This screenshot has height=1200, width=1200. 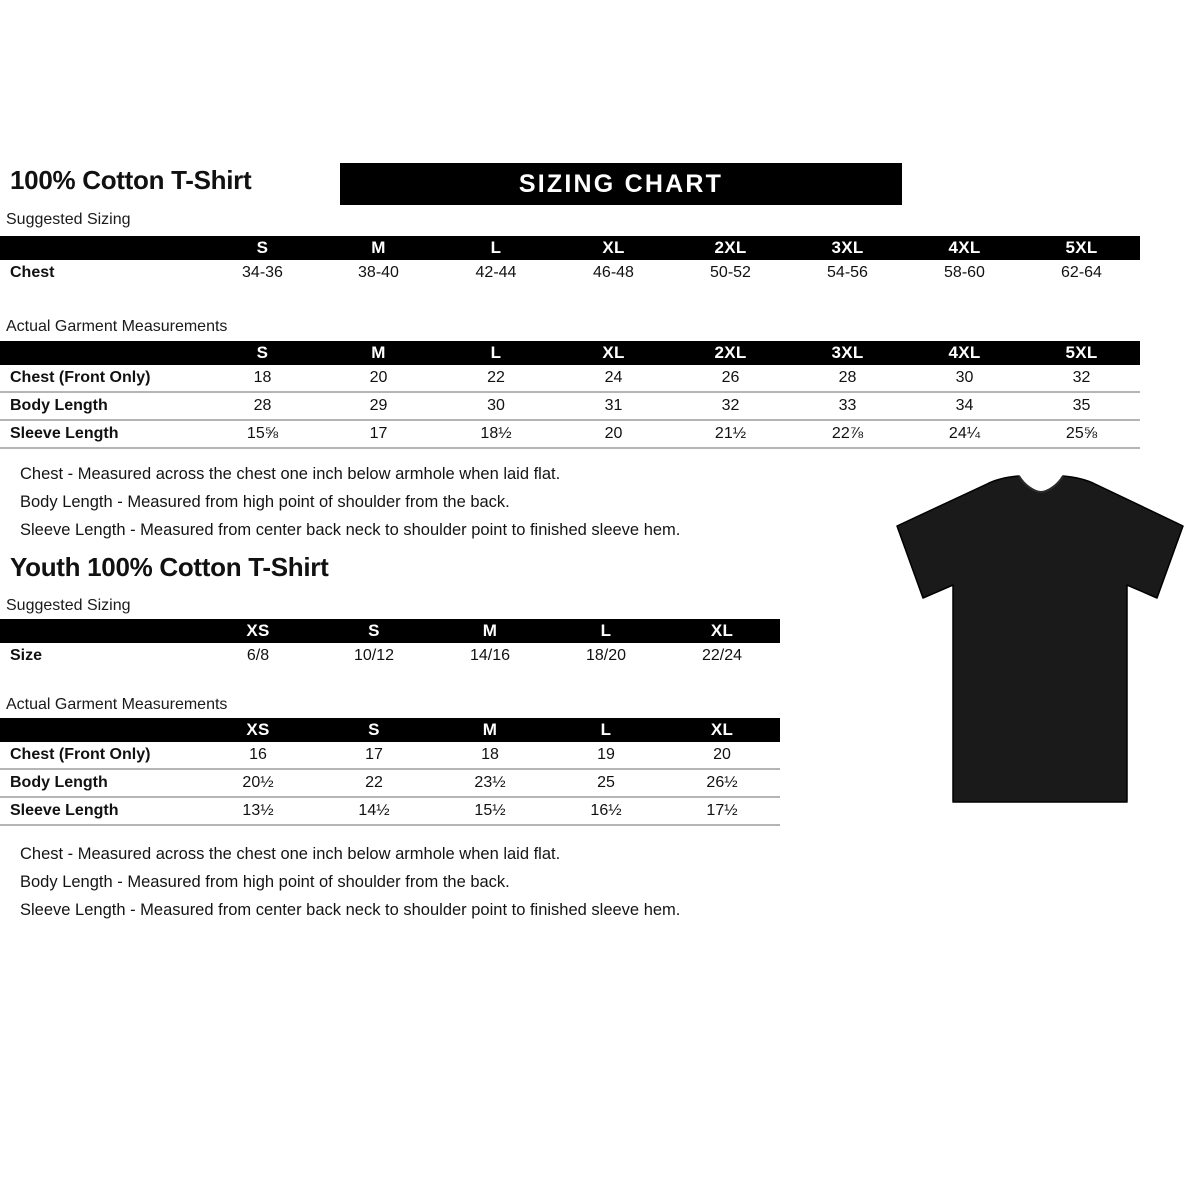 I want to click on cell: 34-36, so click(x=262, y=273).